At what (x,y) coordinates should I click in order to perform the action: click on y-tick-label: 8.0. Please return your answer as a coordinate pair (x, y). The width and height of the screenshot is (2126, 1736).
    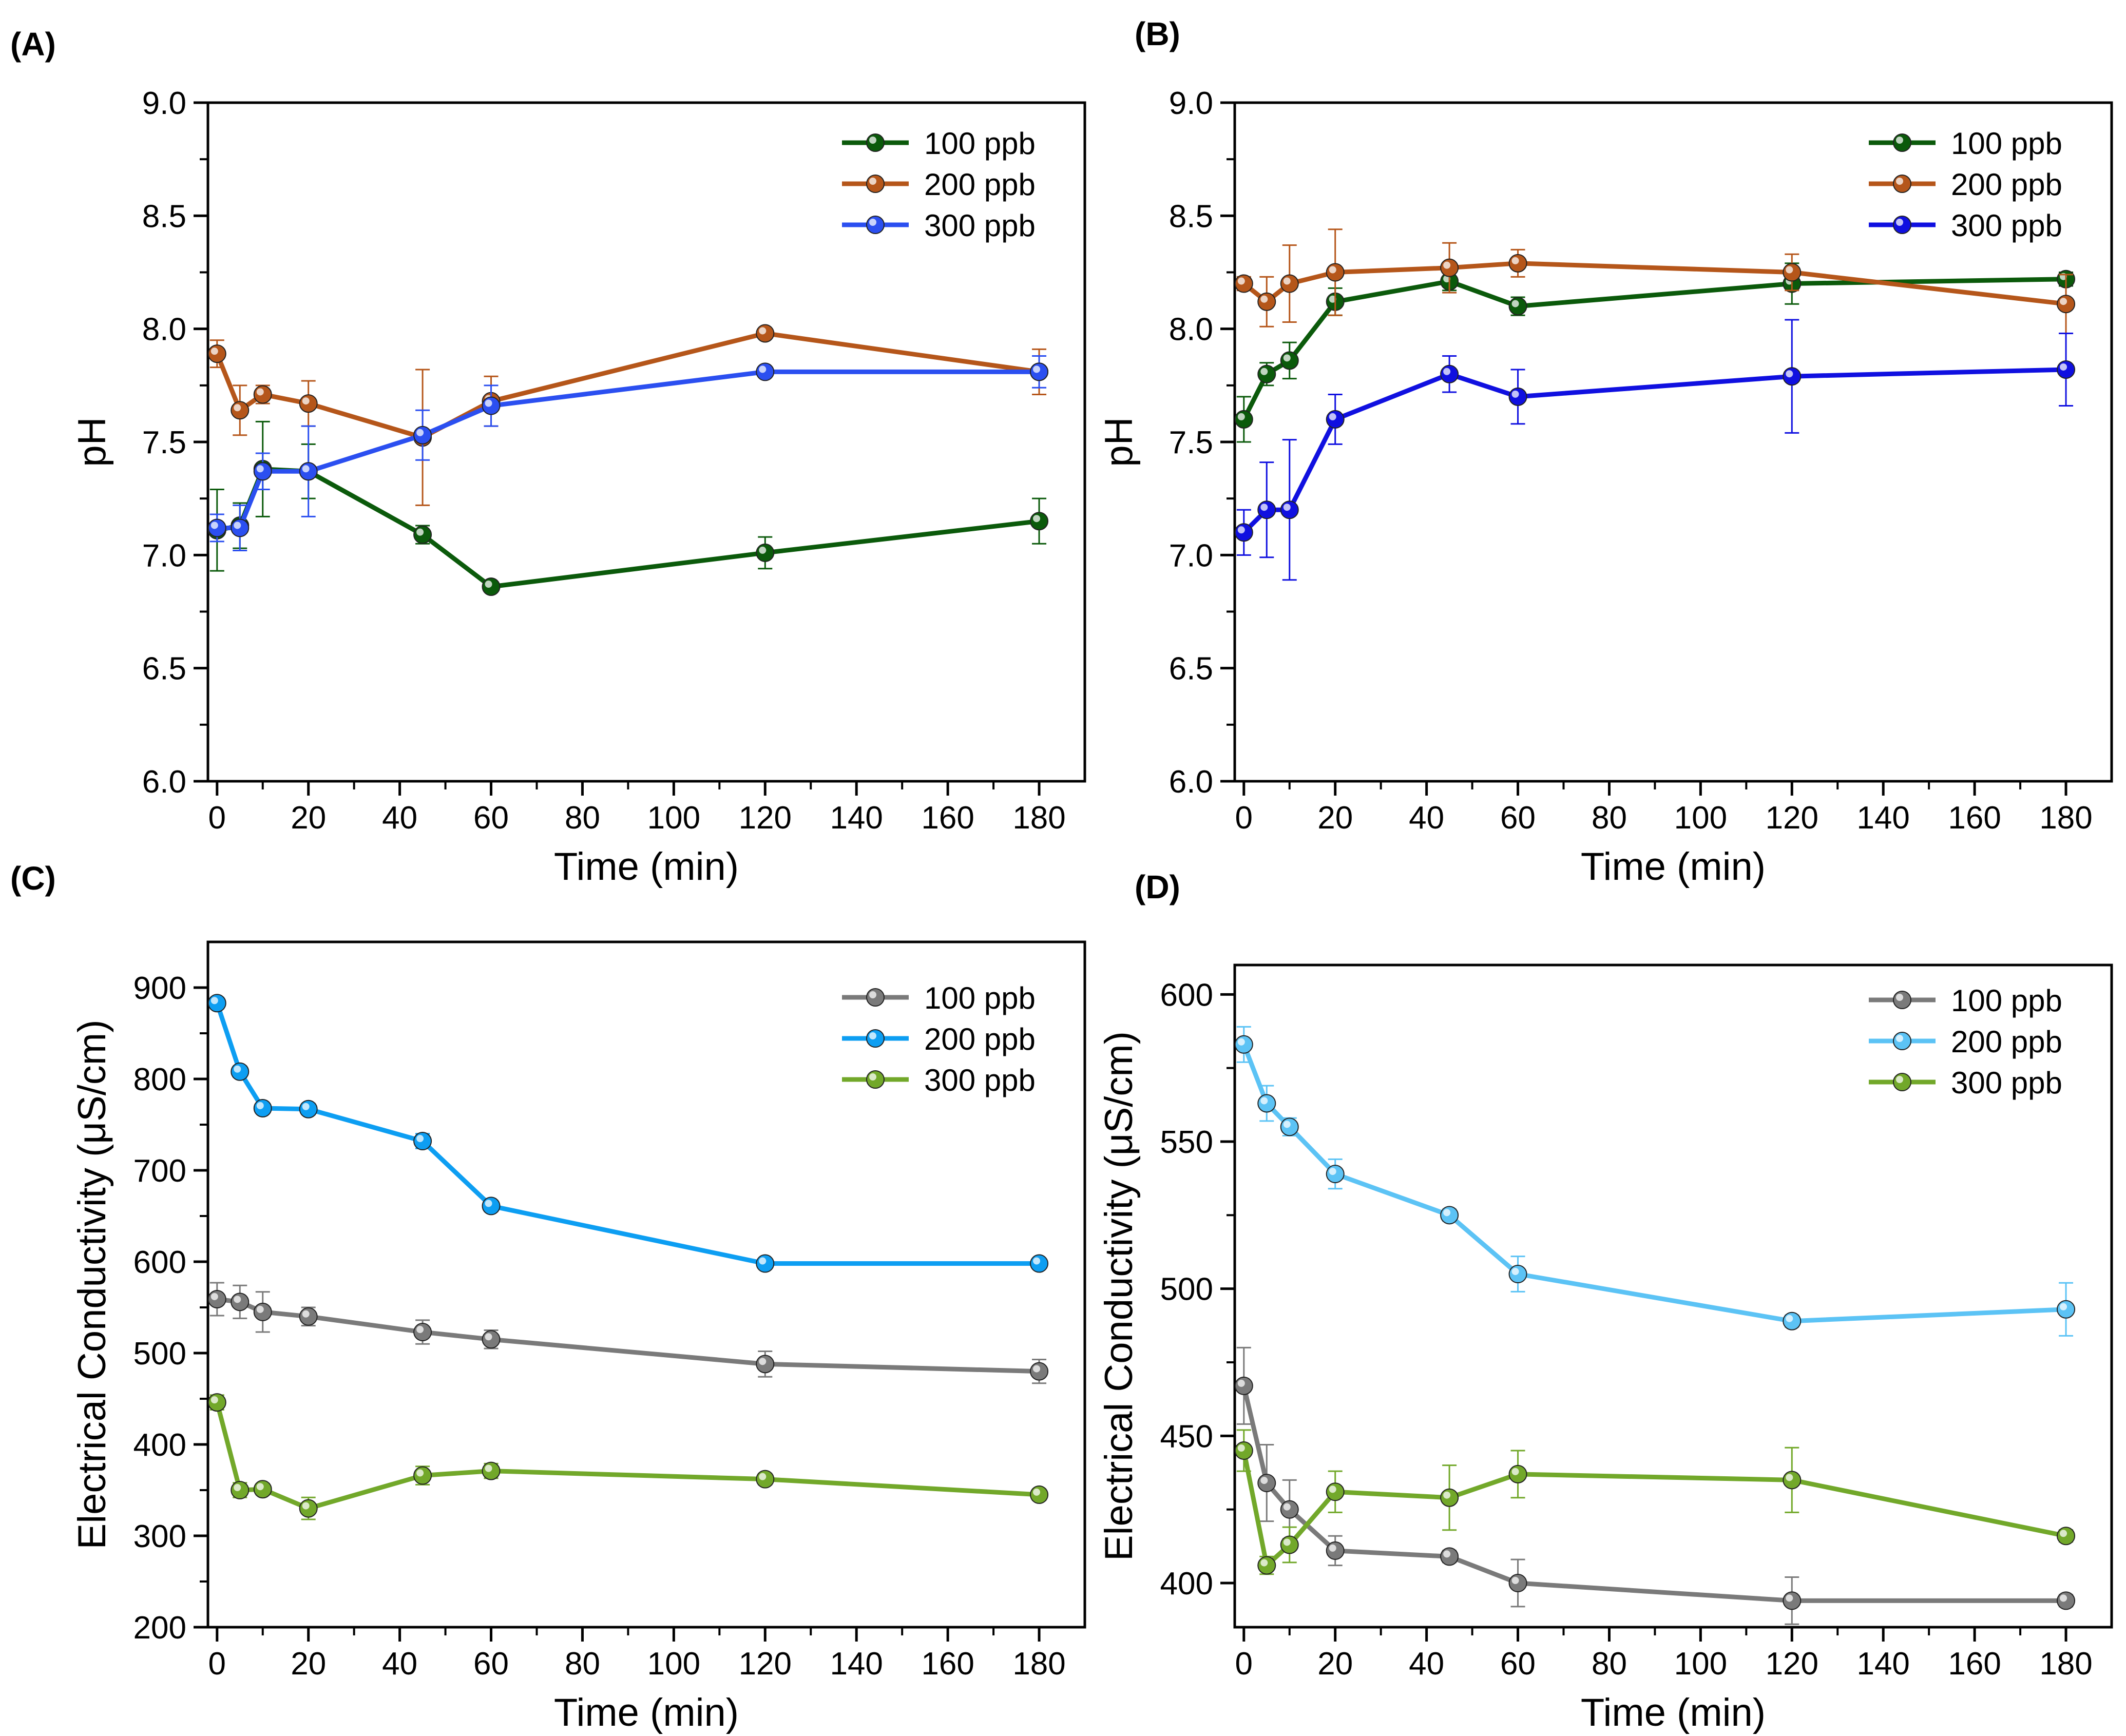
    Looking at the image, I should click on (164, 330).